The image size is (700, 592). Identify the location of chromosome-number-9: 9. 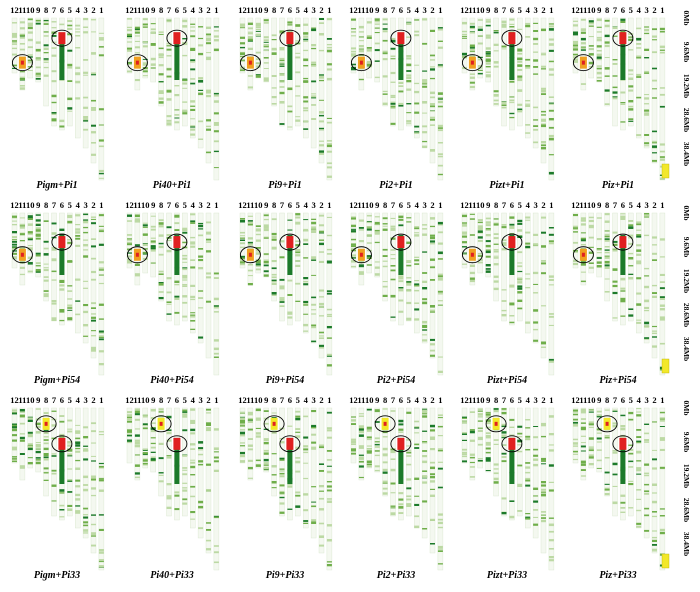
(488, 10).